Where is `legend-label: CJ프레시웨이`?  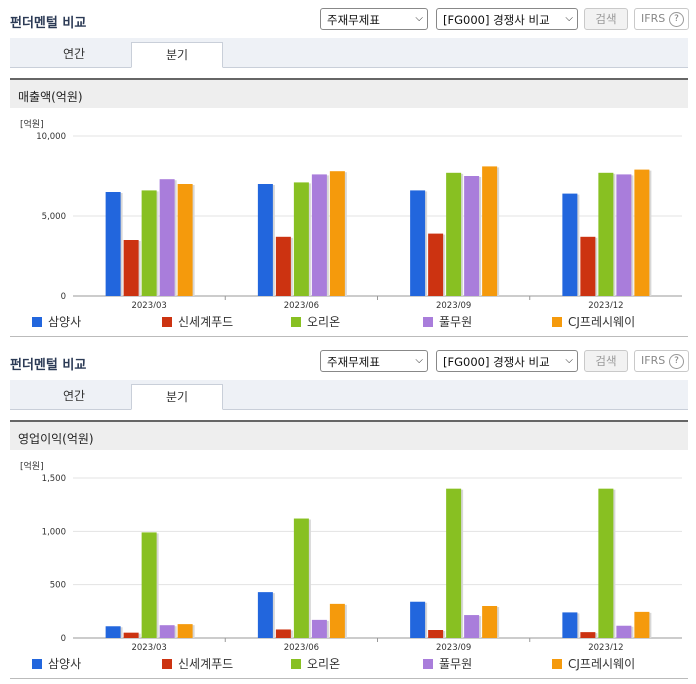
legend-label: CJ프레시웨이 is located at coordinates (602, 322).